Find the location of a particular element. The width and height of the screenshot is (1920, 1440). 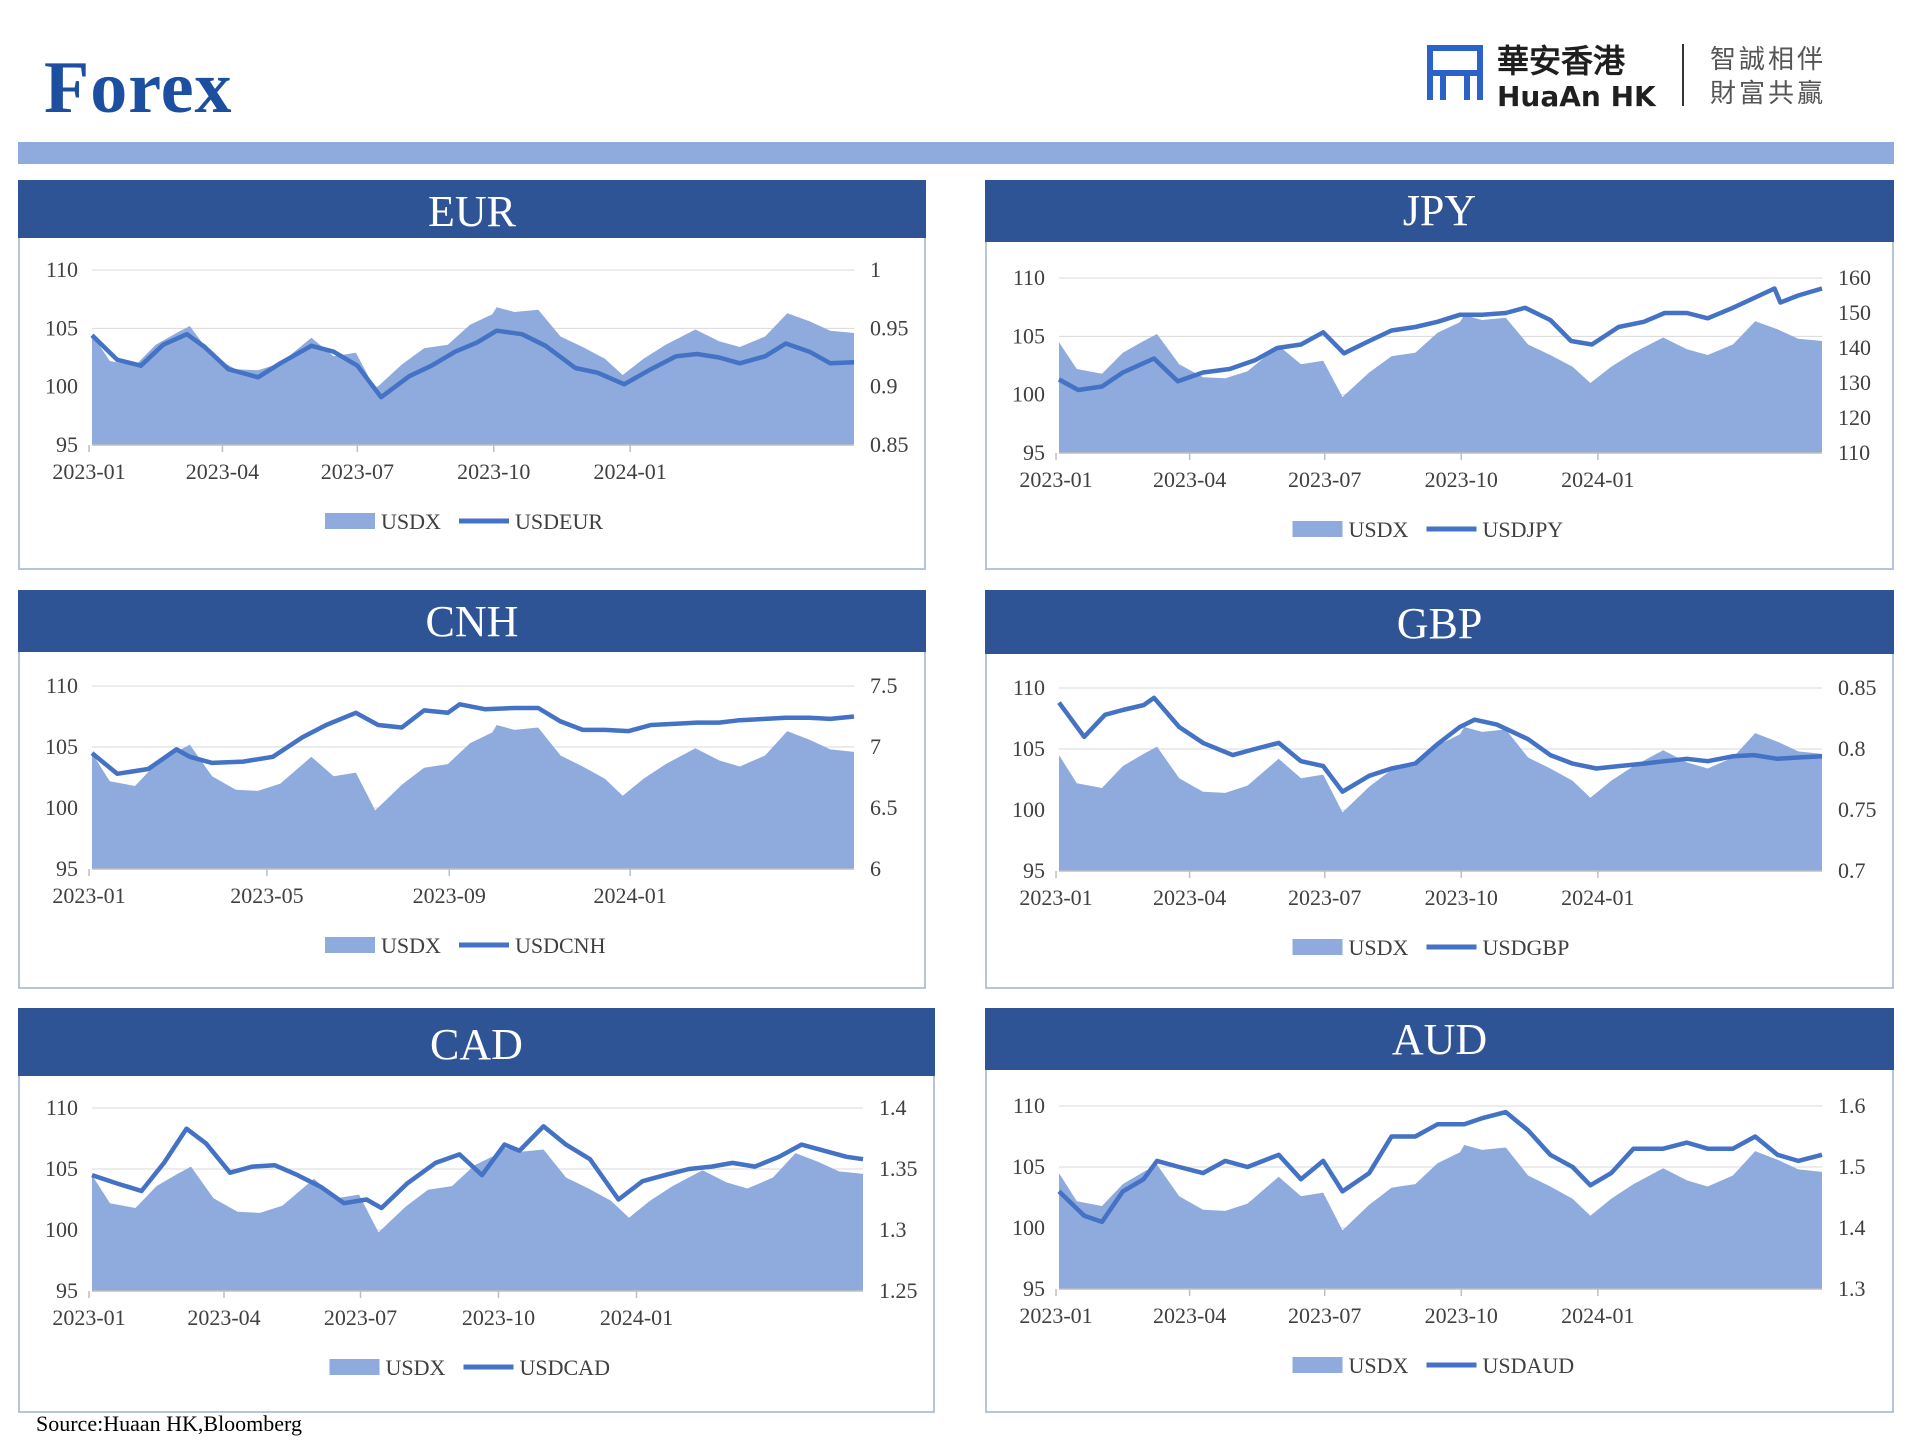

huaan-logo-icon: 華安香港 HuaAn HK 智誠相伴 財富共贏 is located at coordinates (1626, 77).